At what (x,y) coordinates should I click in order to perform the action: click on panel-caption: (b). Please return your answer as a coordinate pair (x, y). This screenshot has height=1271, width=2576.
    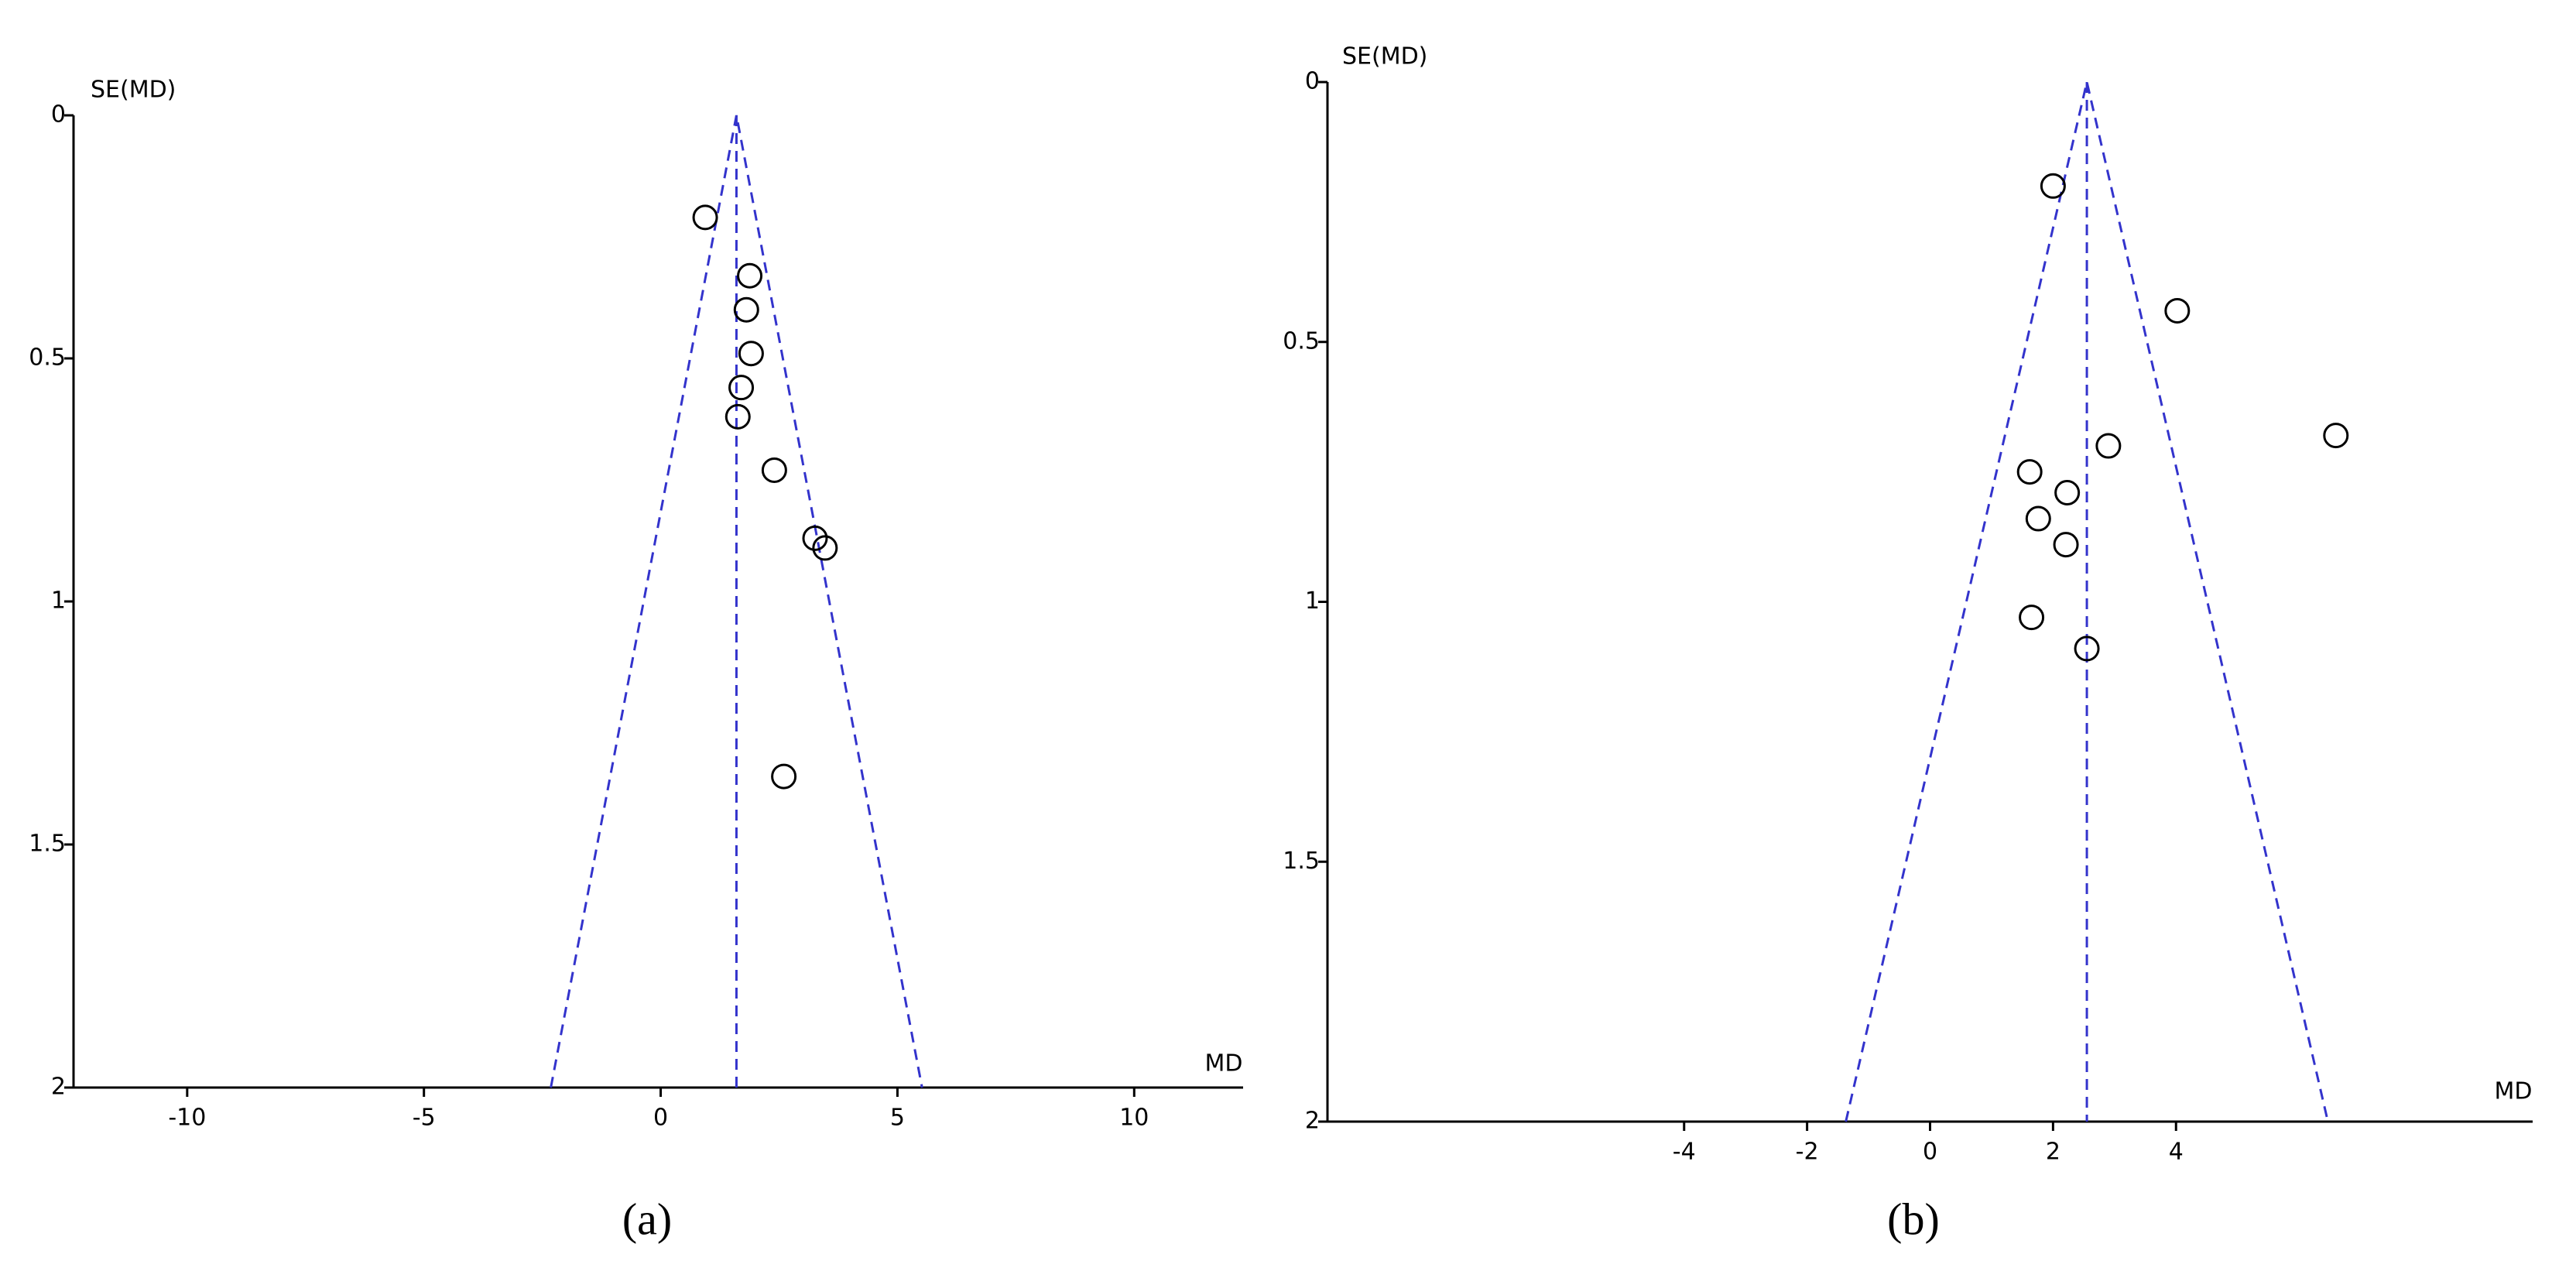
    Looking at the image, I should click on (1913, 1219).